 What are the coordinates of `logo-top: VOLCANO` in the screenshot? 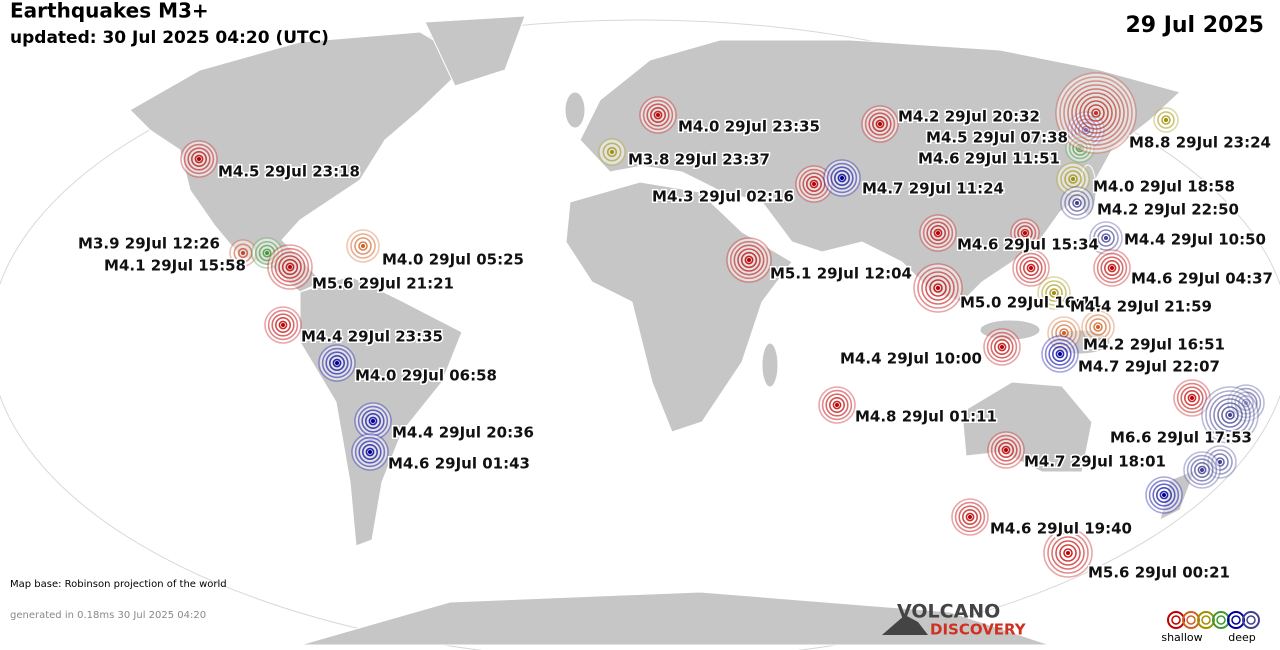 It's located at (948, 612).